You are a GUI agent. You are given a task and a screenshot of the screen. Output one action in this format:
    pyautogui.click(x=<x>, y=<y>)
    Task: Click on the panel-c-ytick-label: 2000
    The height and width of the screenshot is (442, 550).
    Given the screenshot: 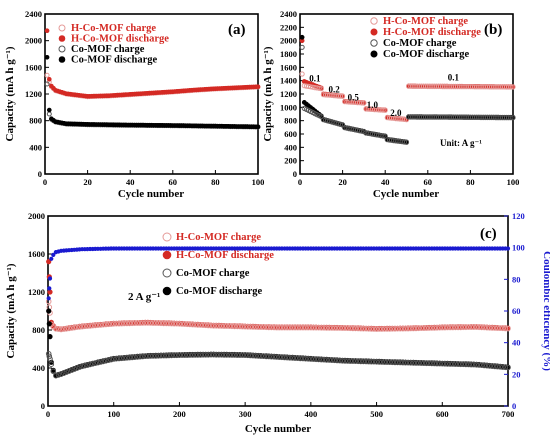 What is the action you would take?
    pyautogui.click(x=36, y=216)
    